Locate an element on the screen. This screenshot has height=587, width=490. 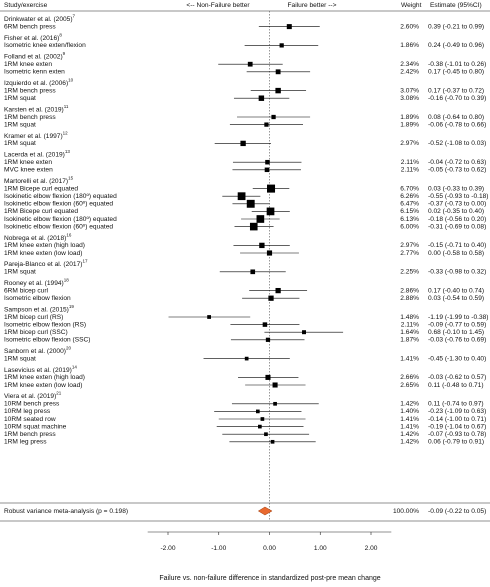
exercise-label: Isokinetic elbow flexion (180º) equated is located at coordinates (60, 196).